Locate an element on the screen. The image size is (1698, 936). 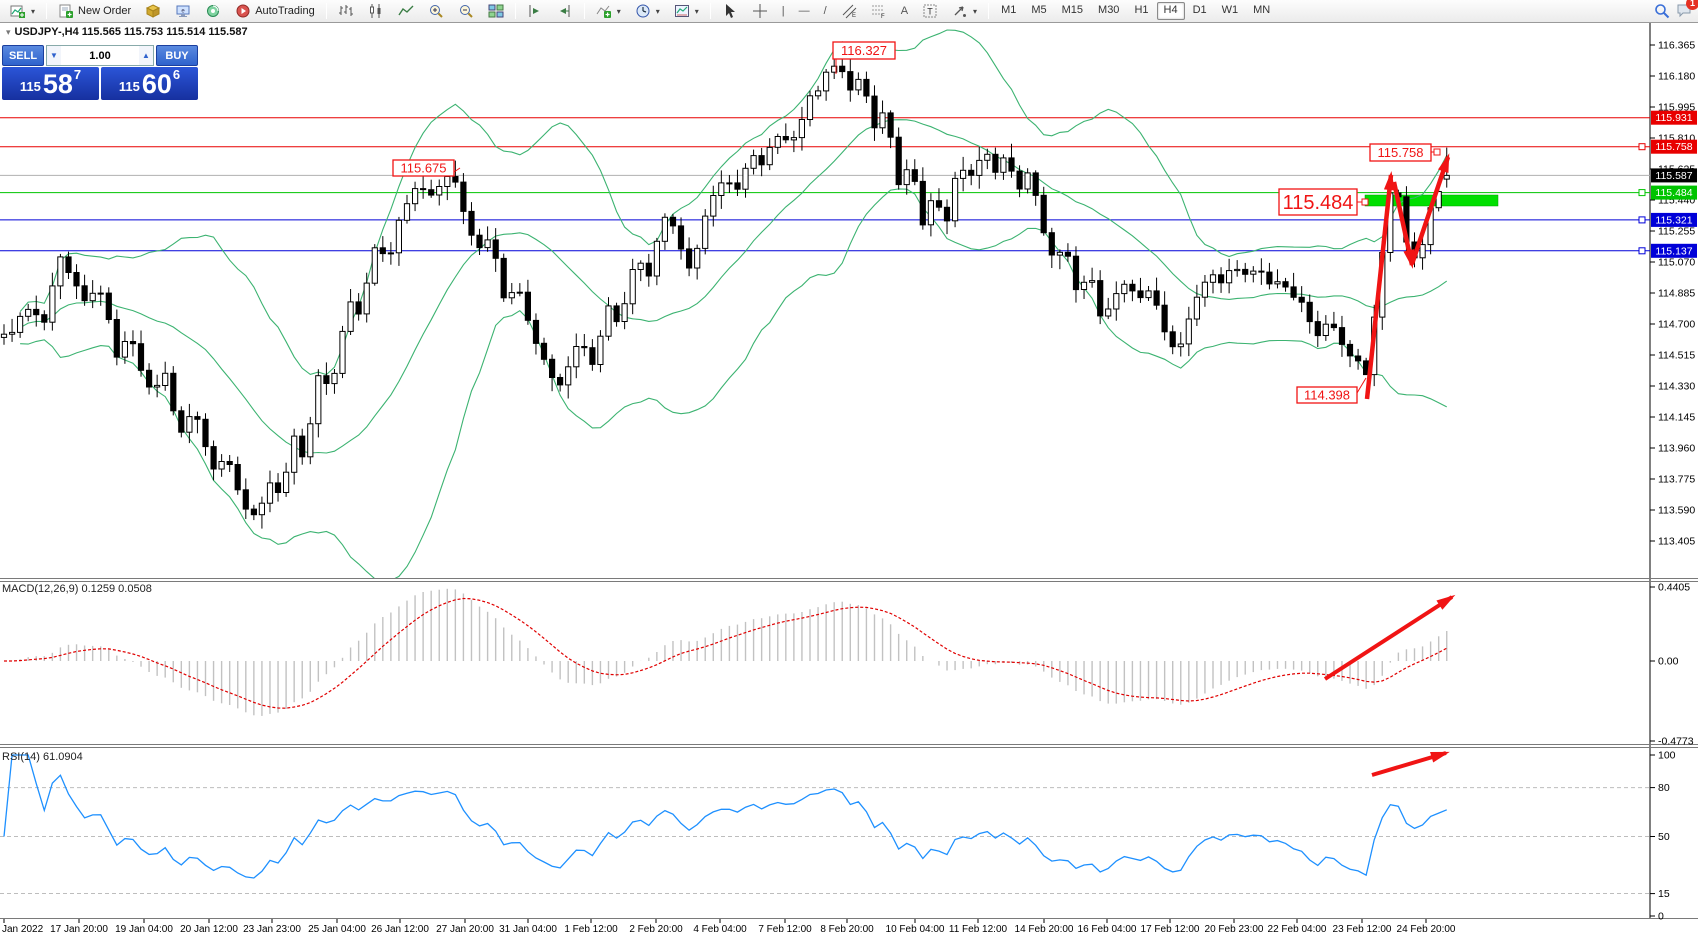
rsi-arrow-annotation is located at coordinates (1410, 764).